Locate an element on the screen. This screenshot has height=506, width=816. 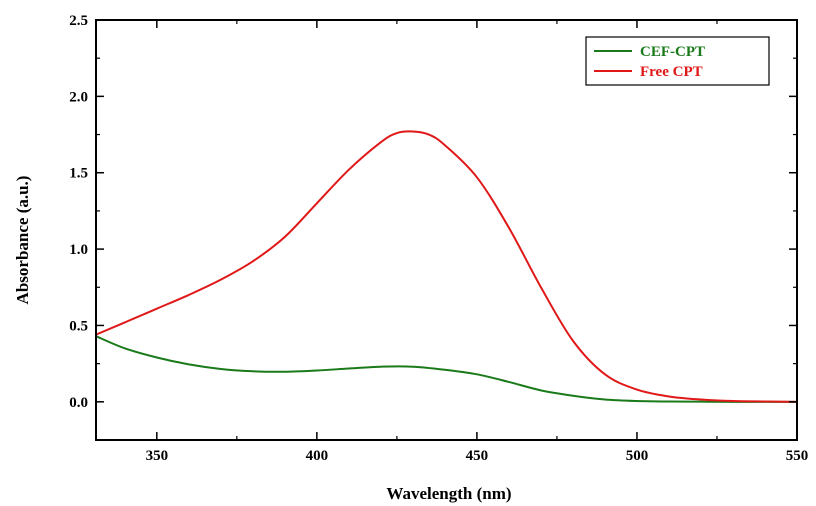
y-tick-label: 1.5 is located at coordinates (78, 174).